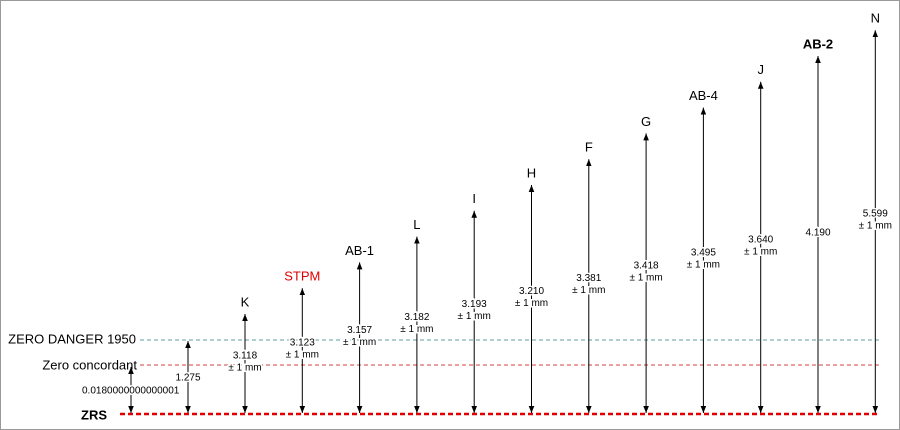  Describe the element at coordinates (703, 252) in the screenshot. I see `node-value: 3.495` at that location.